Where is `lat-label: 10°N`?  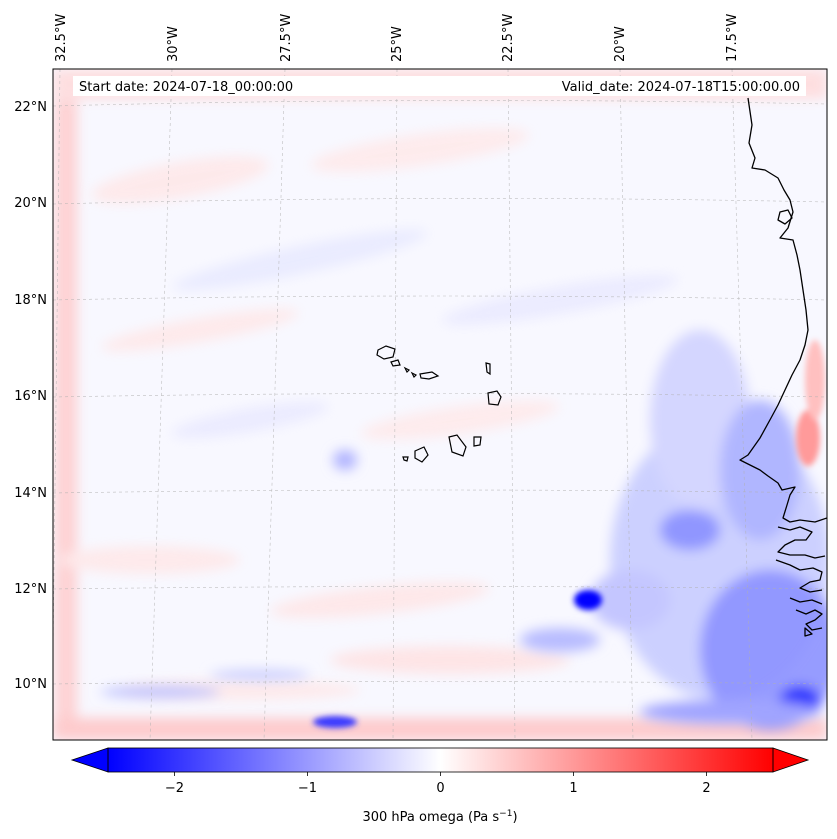 lat-label: 10°N is located at coordinates (30, 684).